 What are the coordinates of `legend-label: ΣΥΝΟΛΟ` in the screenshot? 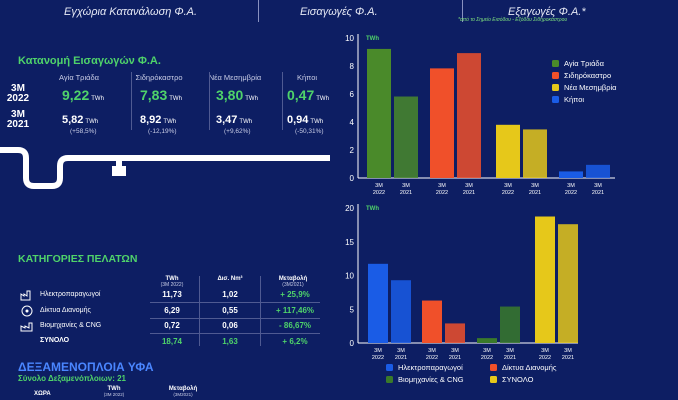 It's located at (518, 379).